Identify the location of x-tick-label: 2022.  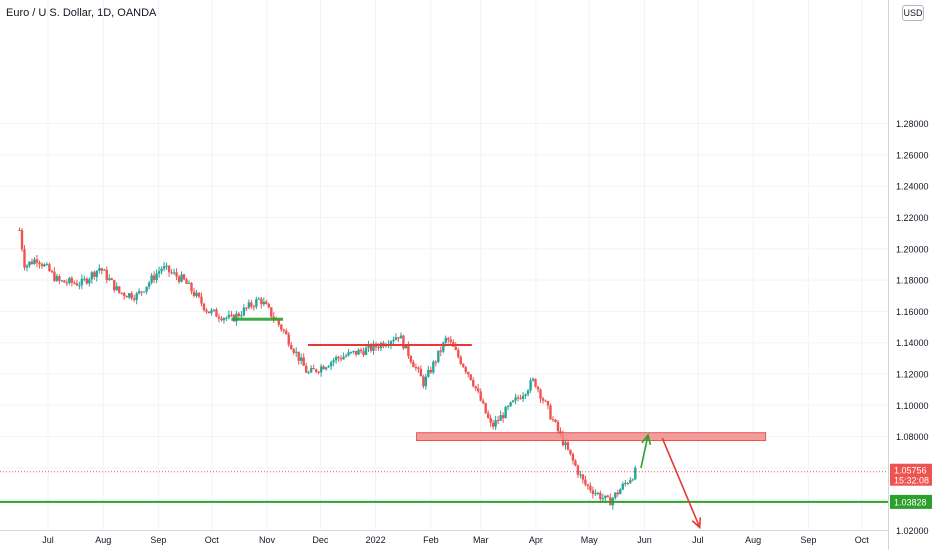
(376, 540).